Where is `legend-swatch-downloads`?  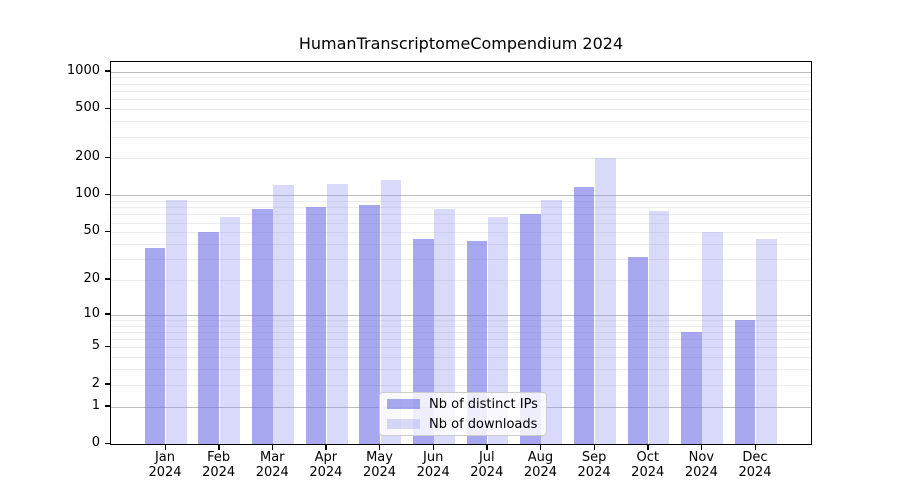 legend-swatch-downloads is located at coordinates (403, 424).